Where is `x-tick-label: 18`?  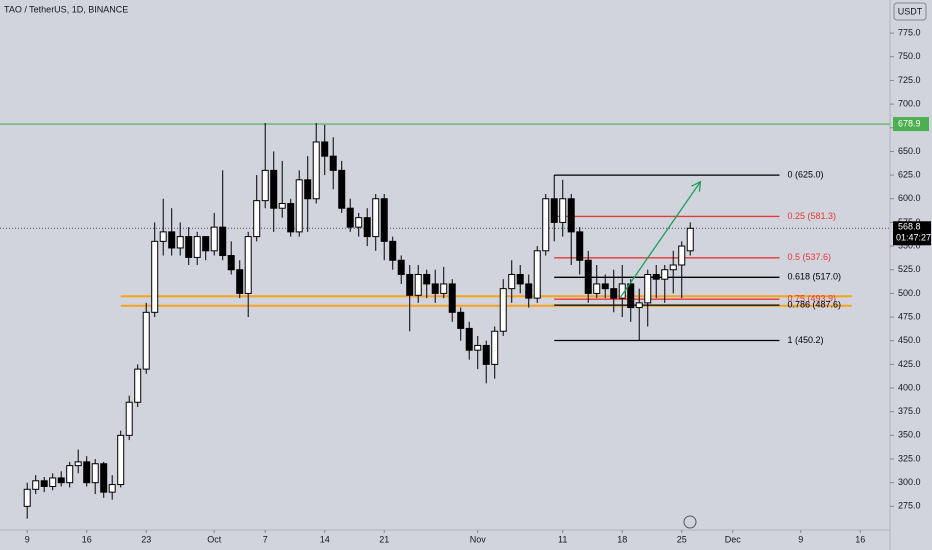
x-tick-label: 18 is located at coordinates (622, 539).